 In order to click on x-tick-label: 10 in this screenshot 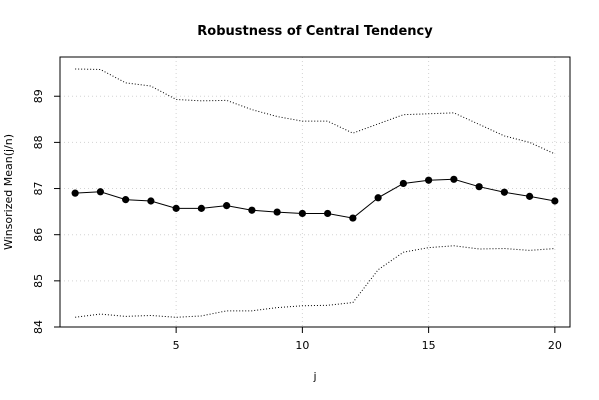, I will do `click(302, 345)`.